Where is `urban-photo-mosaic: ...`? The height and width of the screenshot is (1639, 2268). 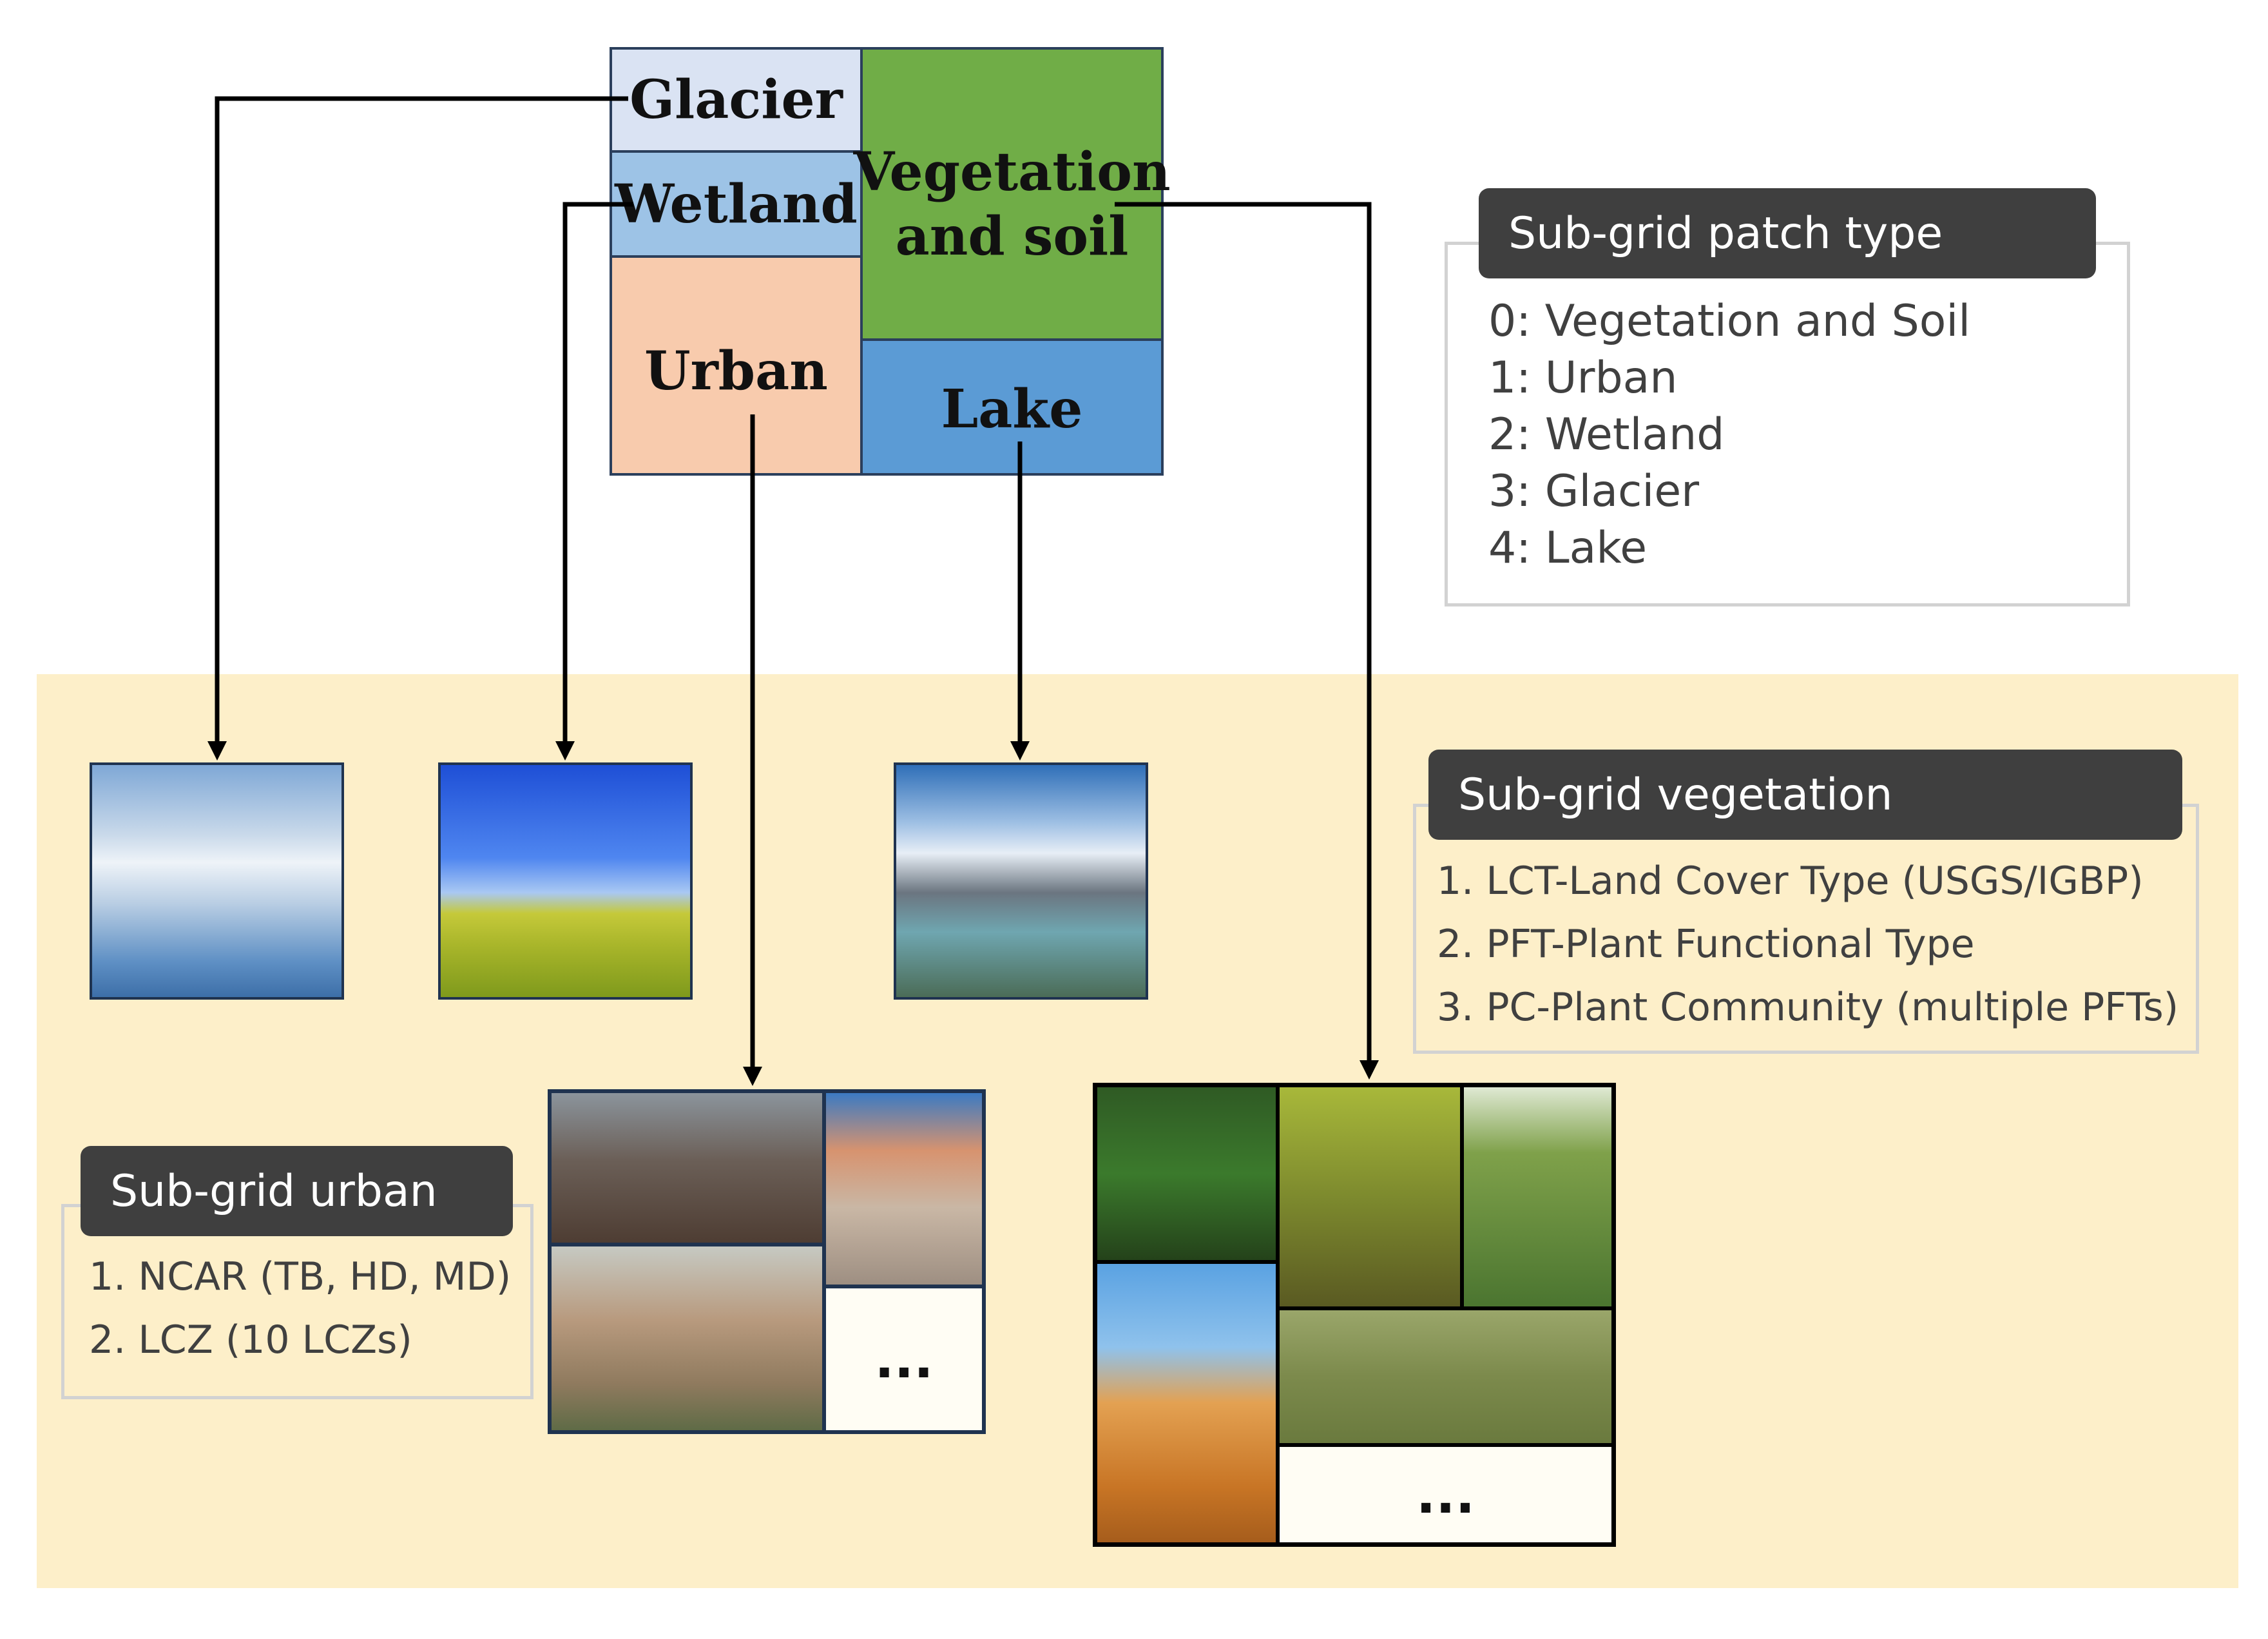 urban-photo-mosaic: ... is located at coordinates (767, 1261).